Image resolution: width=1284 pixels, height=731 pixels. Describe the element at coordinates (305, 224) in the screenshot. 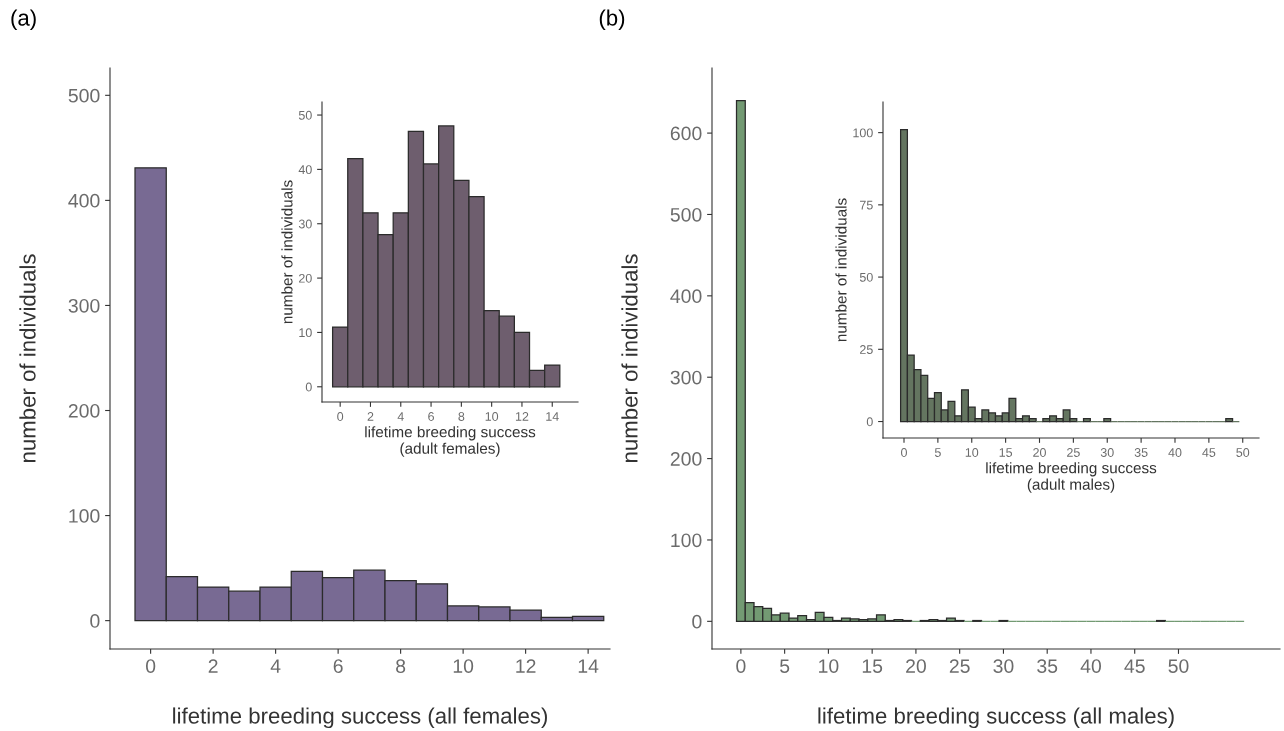

I see `y-tick-label: 30` at that location.